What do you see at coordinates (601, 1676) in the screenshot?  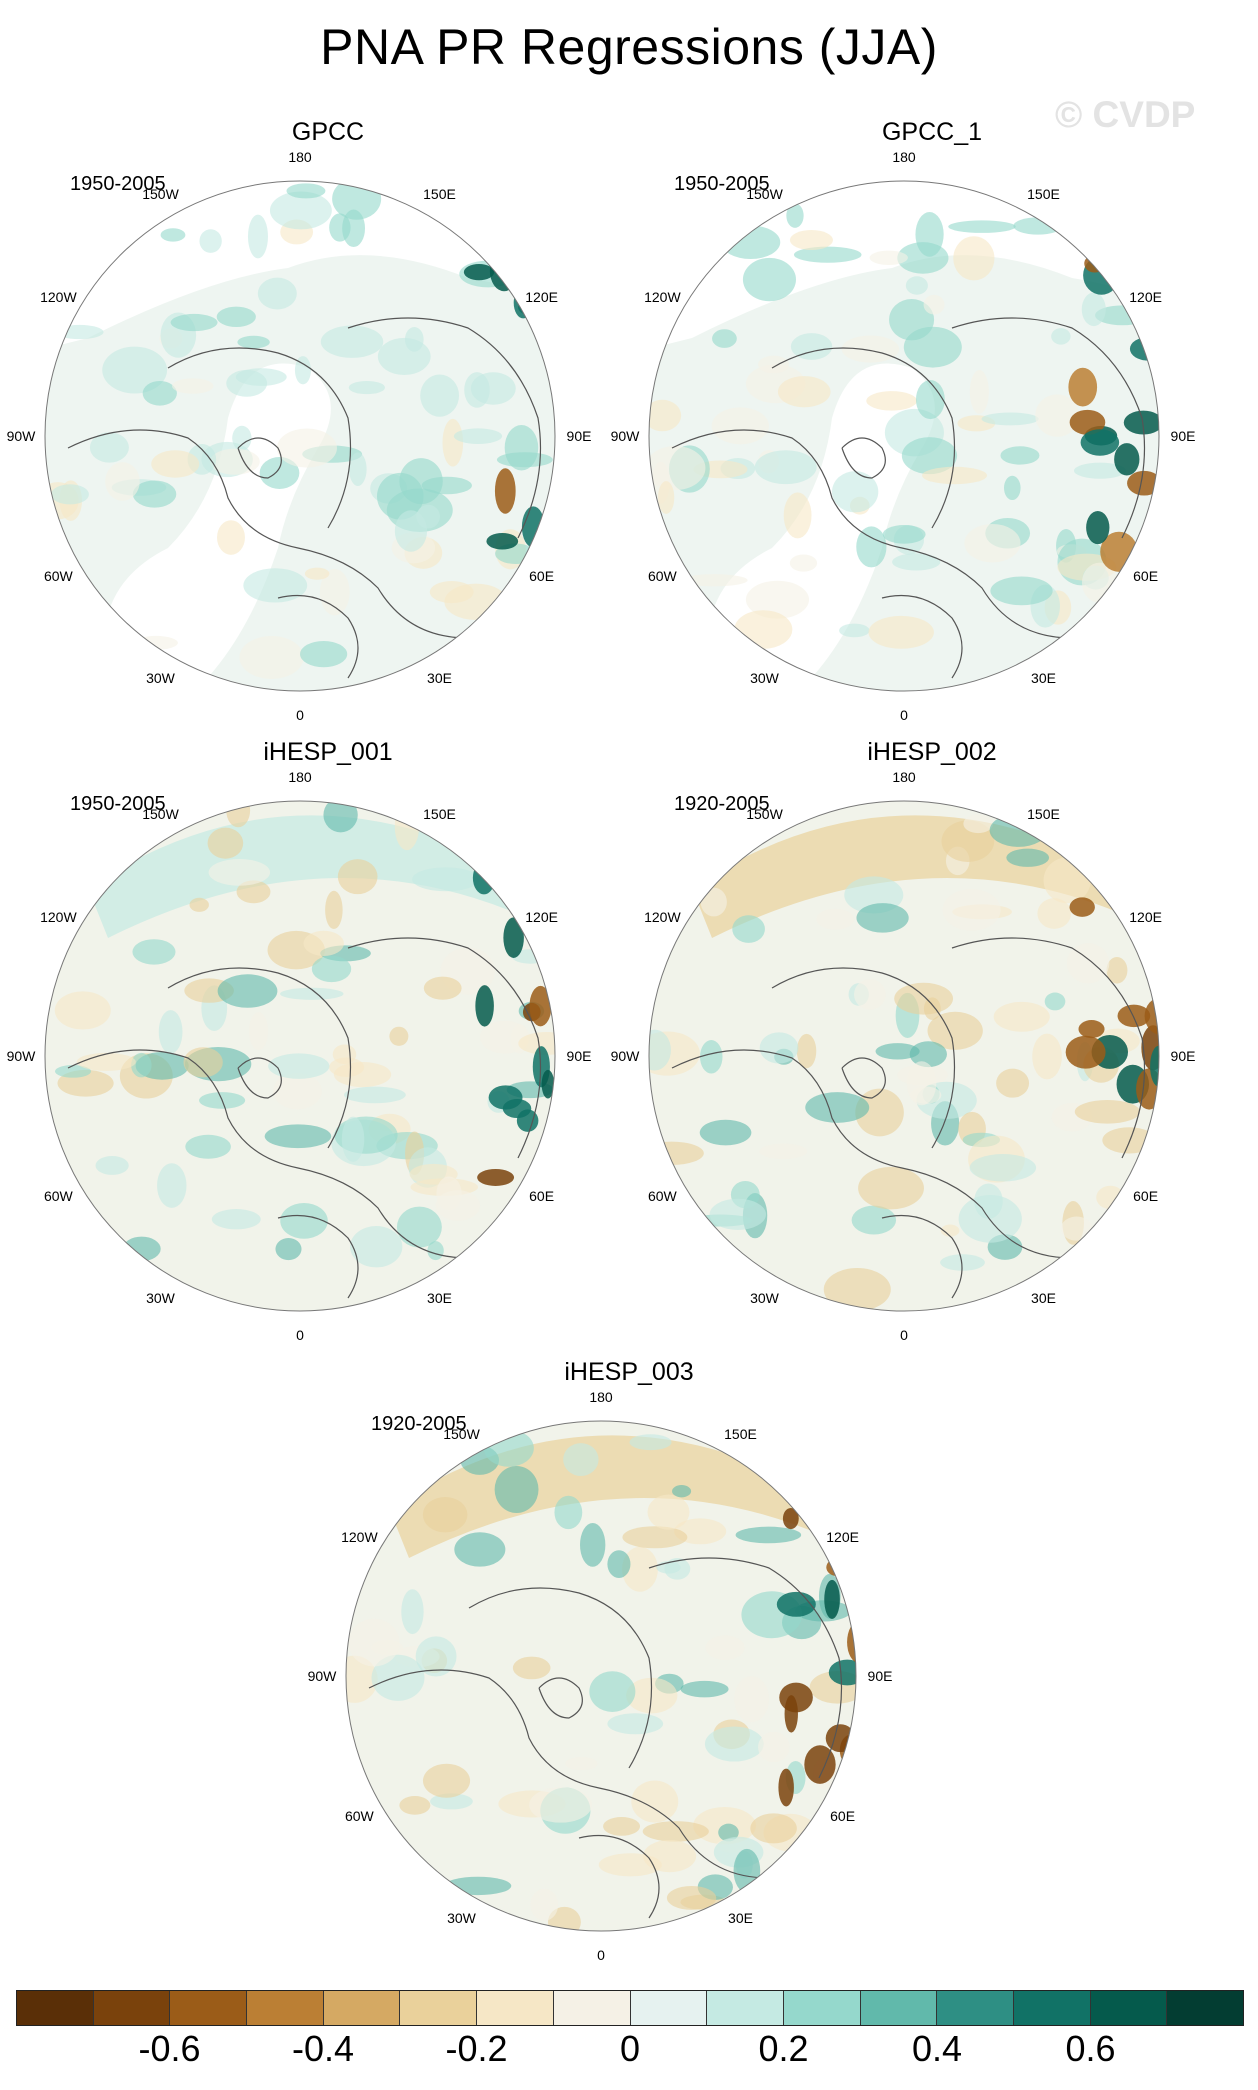 I see `map-border` at bounding box center [601, 1676].